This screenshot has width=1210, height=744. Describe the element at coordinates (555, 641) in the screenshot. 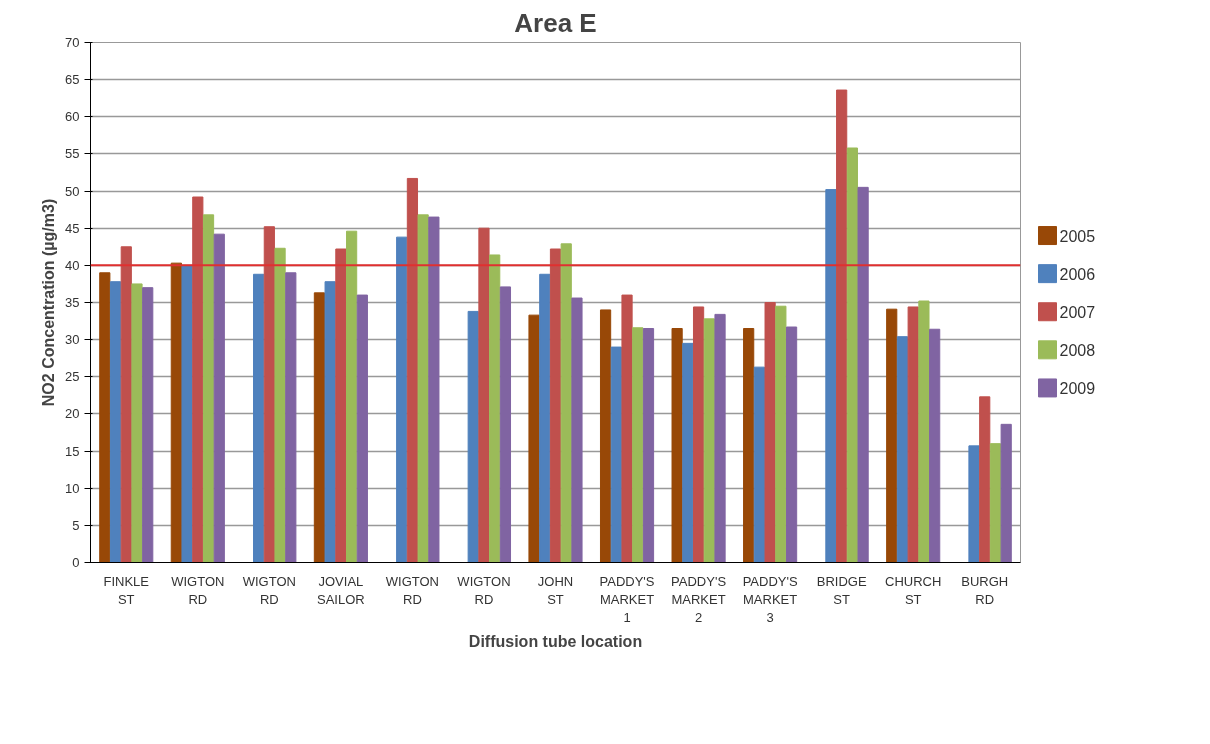

I see `x-axis-title: Diffusion tube location` at that location.